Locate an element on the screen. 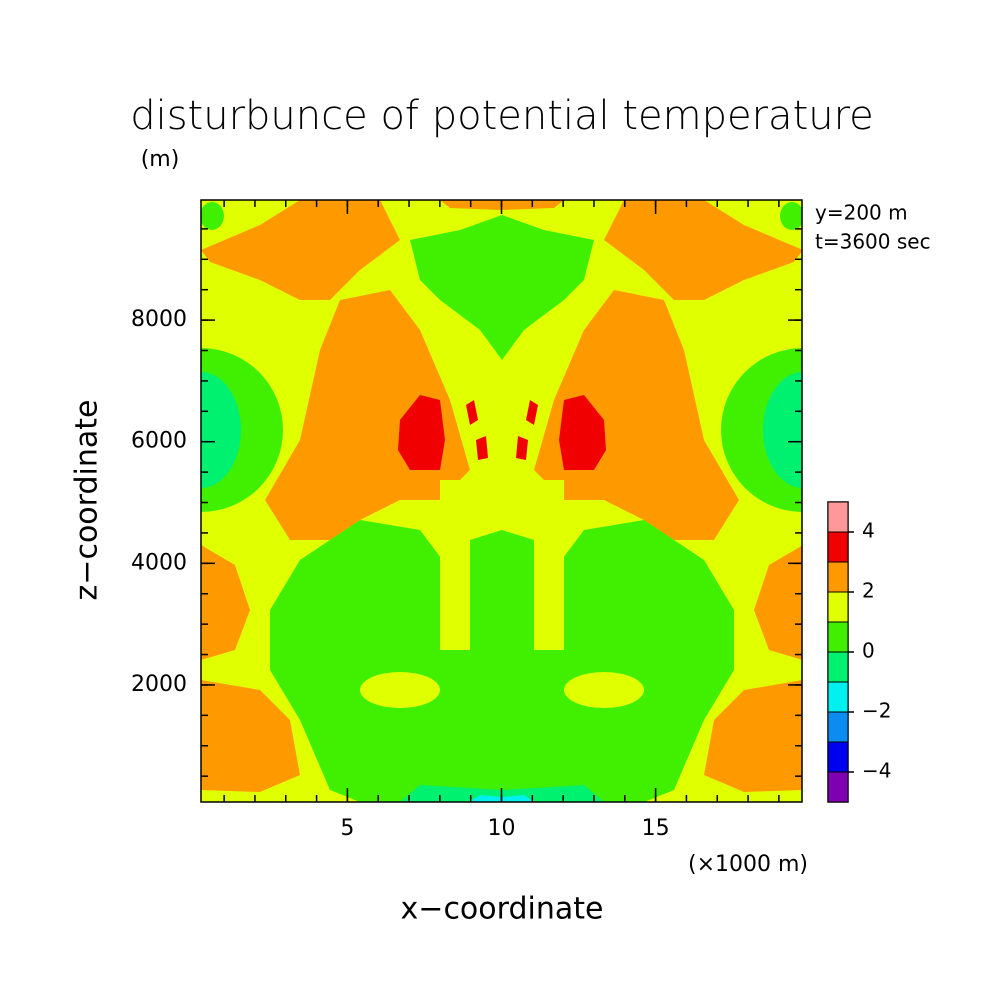 This screenshot has height=1008, width=1004. x-axis-label: x−coordinate is located at coordinates (502, 909).